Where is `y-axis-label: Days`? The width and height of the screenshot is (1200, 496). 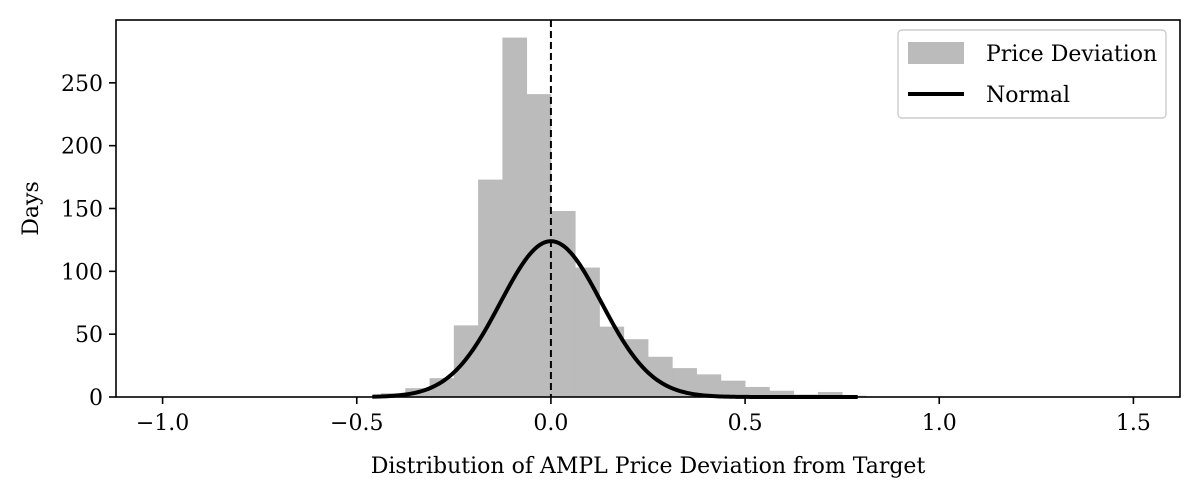 y-axis-label: Days is located at coordinates (31, 208).